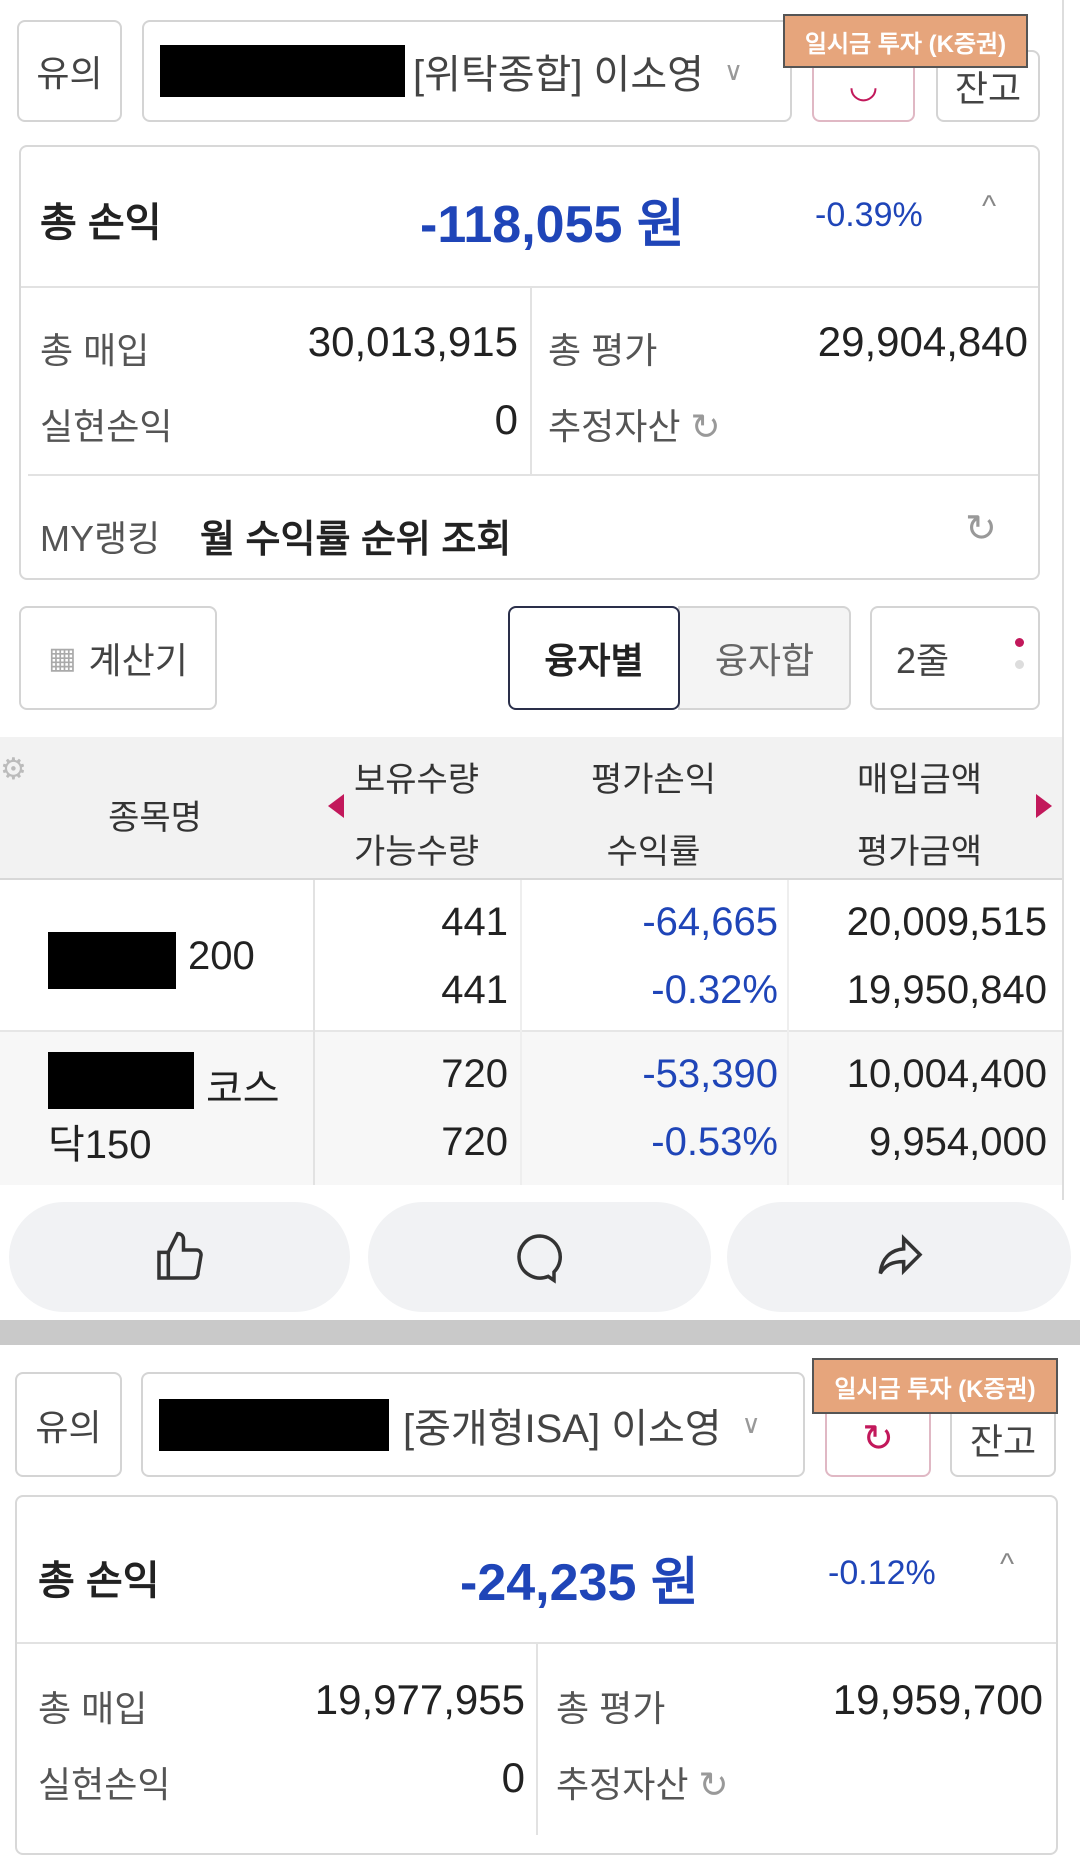  Describe the element at coordinates (946, 1074) in the screenshot. I see `purchase-amt: 10,004,400` at that location.